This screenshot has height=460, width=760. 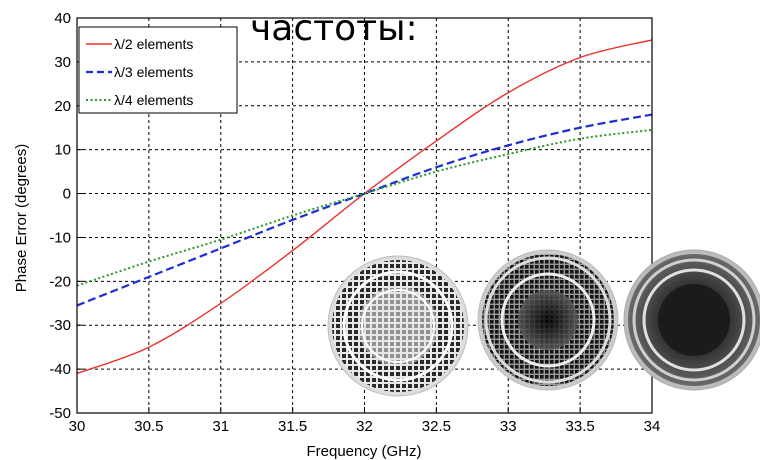 What do you see at coordinates (67, 194) in the screenshot?
I see `y-tick-label: 0` at bounding box center [67, 194].